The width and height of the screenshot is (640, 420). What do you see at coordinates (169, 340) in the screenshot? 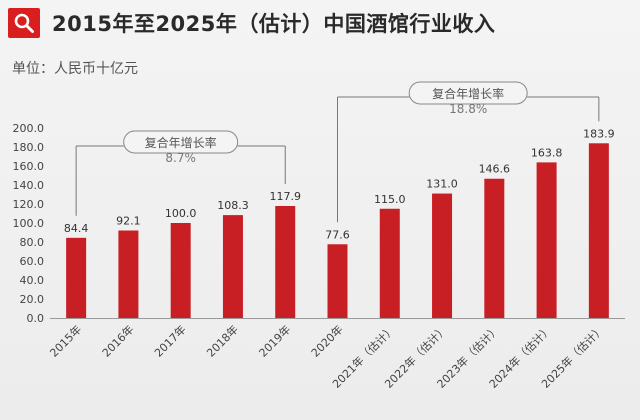
I see `x-tick-label: 2017年` at bounding box center [169, 340].